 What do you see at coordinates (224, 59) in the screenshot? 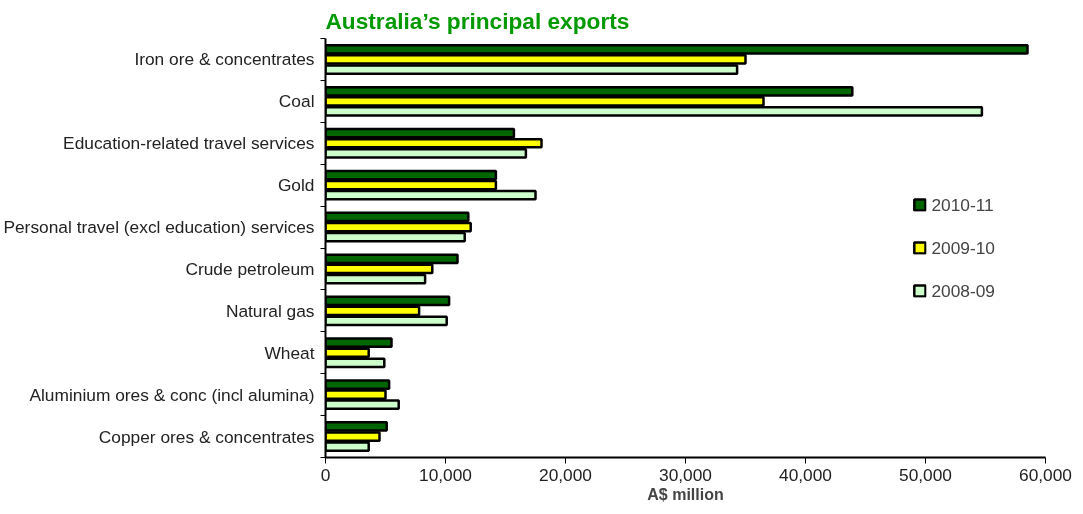
I see `y-tick-label: Iron ore & concentrates` at bounding box center [224, 59].